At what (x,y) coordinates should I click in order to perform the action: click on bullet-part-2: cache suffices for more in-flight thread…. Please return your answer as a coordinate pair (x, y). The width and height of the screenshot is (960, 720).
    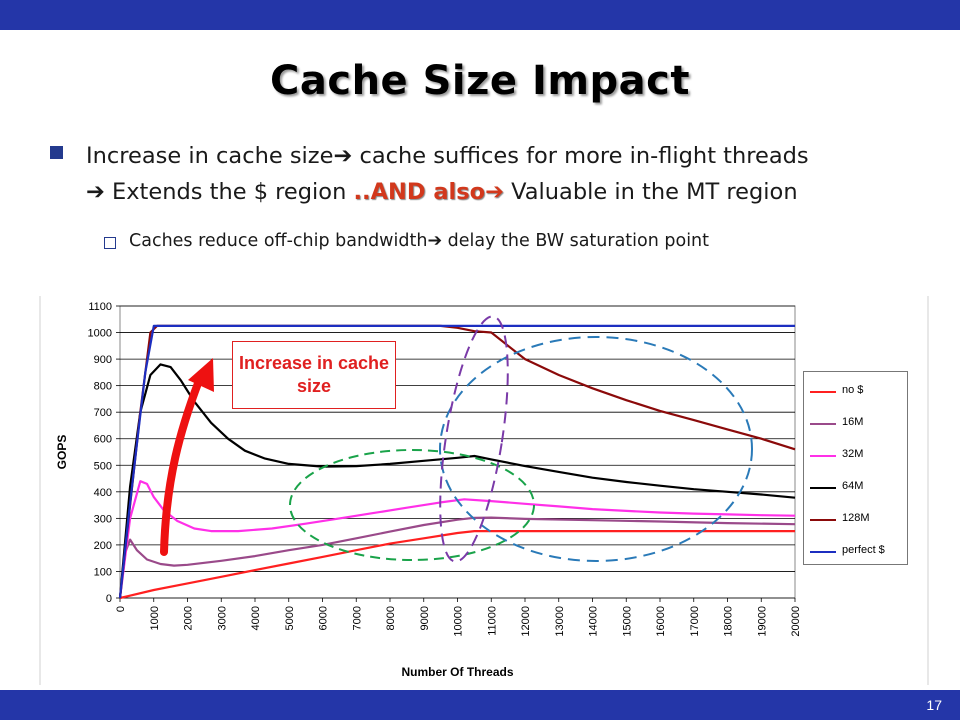
    Looking at the image, I should click on (580, 156).